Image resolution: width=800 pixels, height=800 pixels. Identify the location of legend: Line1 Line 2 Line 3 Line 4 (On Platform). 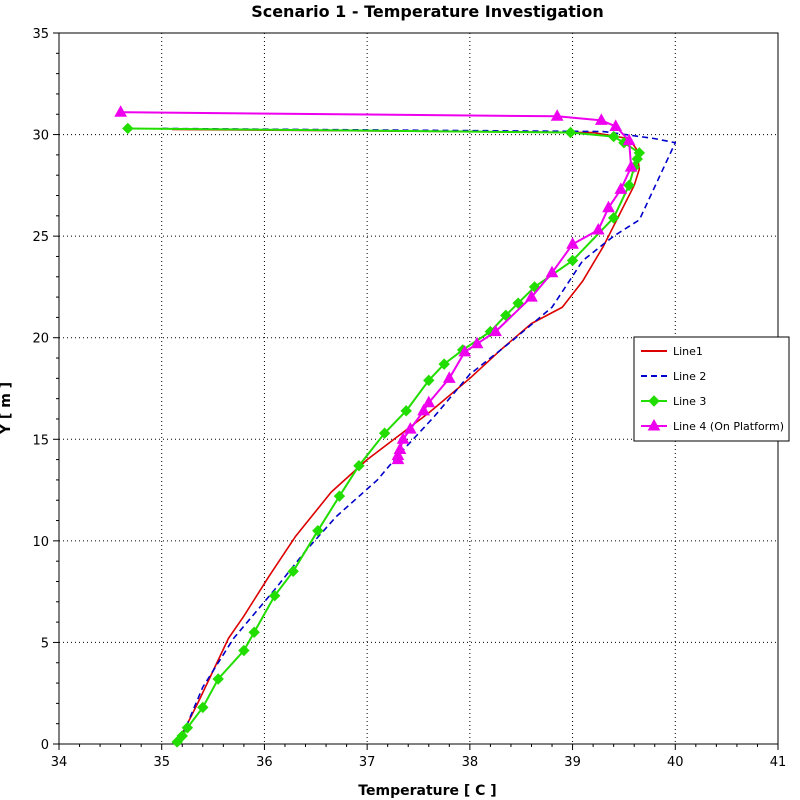
(711, 389).